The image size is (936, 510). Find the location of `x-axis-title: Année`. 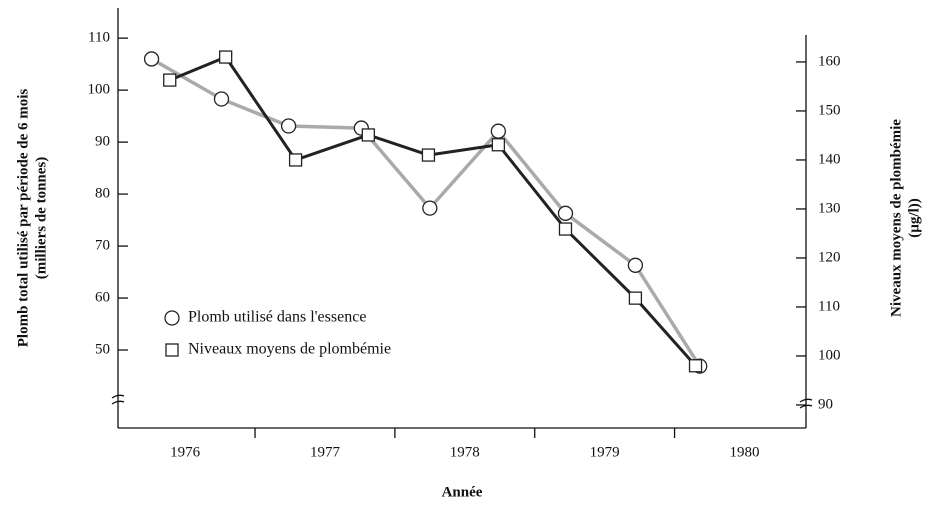

x-axis-title: Année is located at coordinates (462, 492).